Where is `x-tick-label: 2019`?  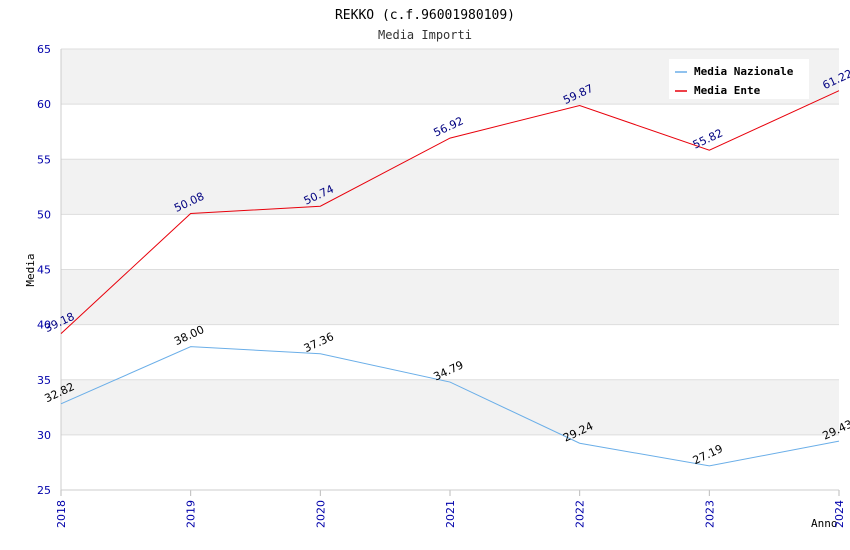 x-tick-label: 2019 is located at coordinates (191, 514).